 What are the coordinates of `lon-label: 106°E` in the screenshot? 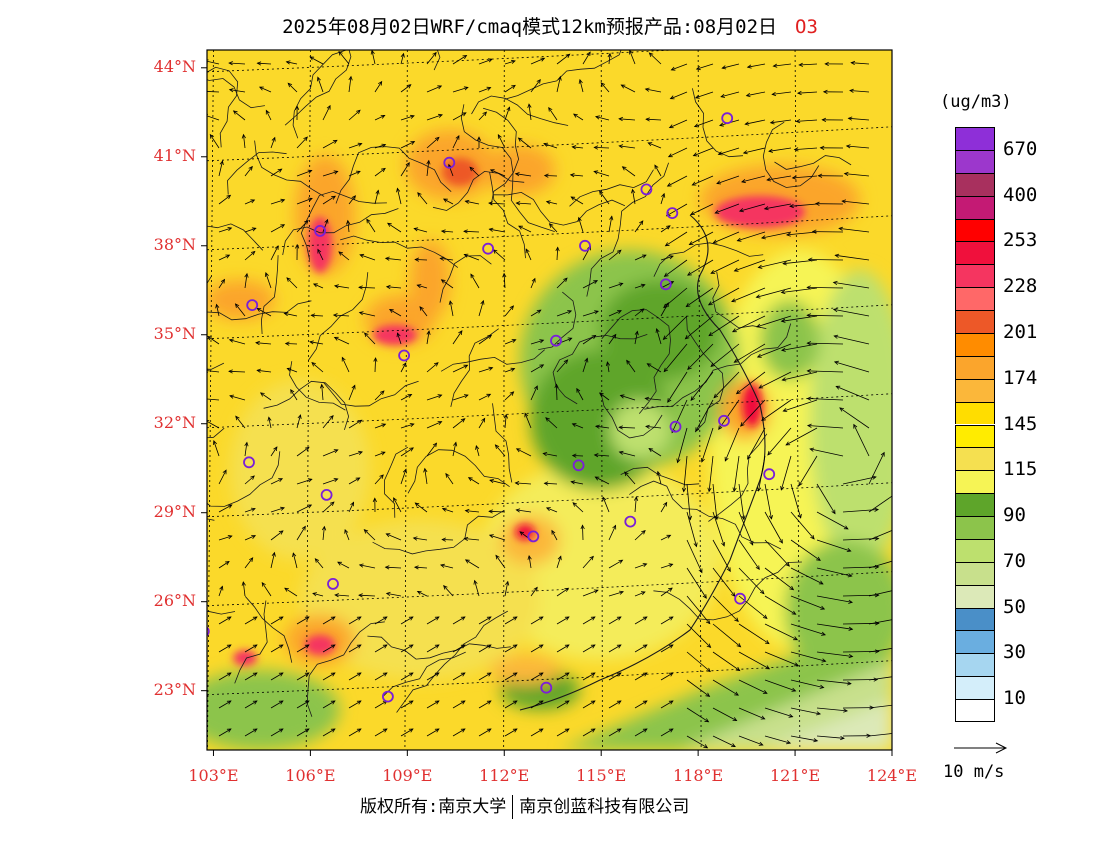 It's located at (310, 775).